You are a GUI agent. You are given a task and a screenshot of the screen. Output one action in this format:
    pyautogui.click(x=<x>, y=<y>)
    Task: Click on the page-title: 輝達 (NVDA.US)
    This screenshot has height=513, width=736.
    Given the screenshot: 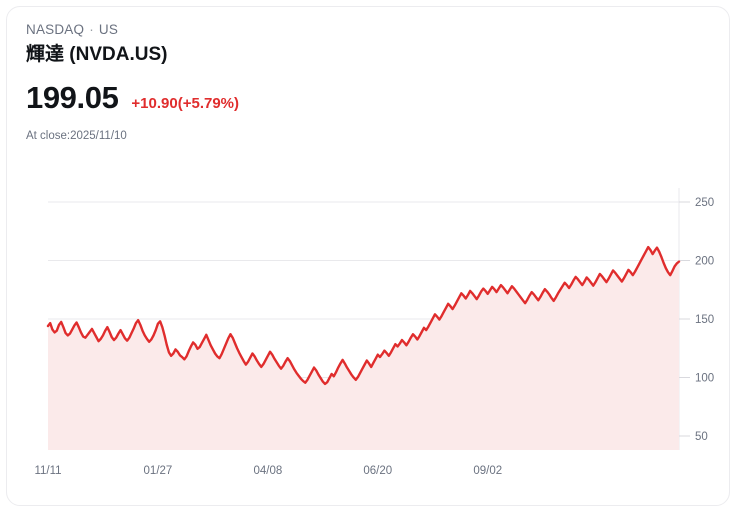 What is the action you would take?
    pyautogui.click(x=97, y=54)
    